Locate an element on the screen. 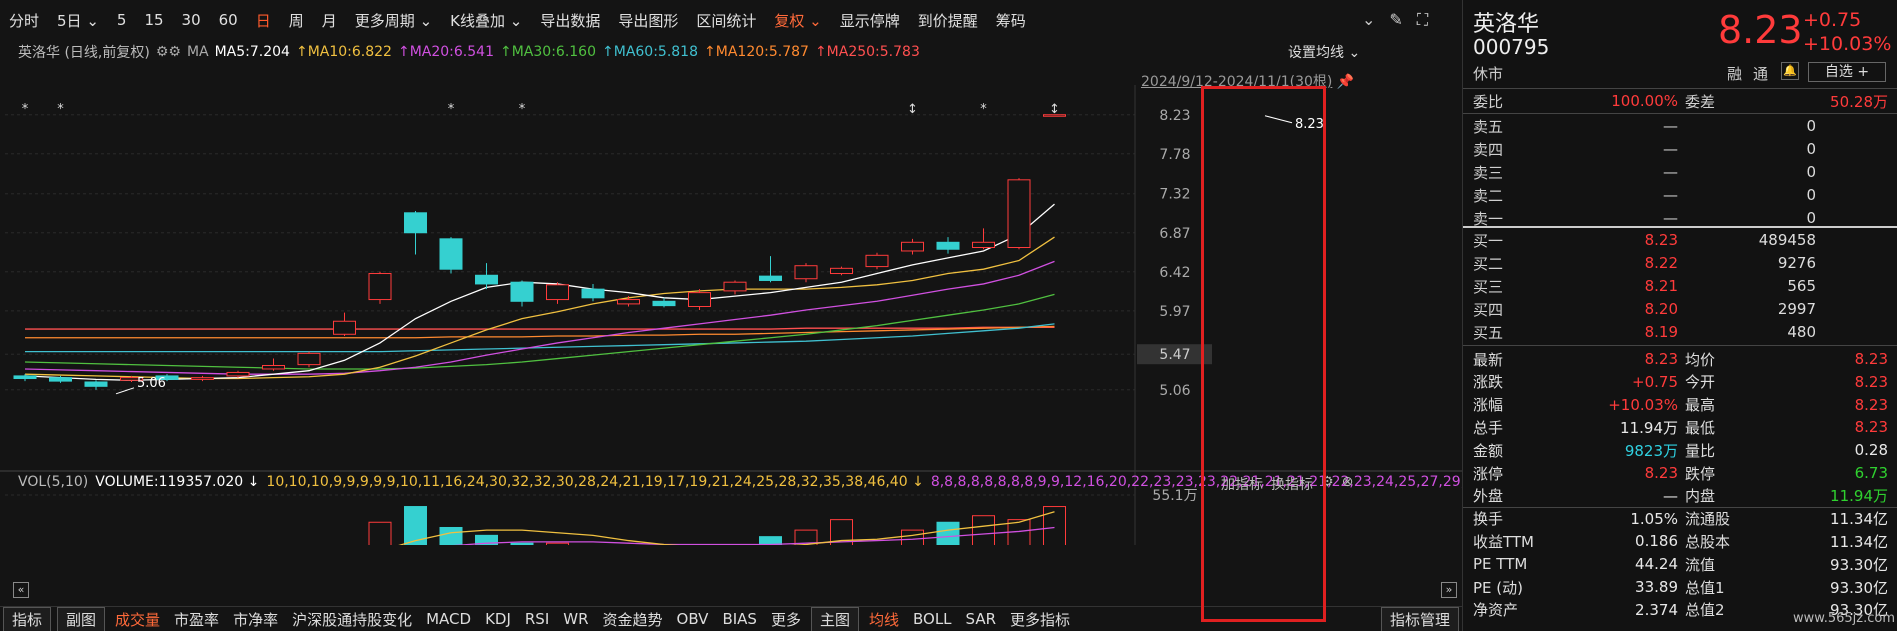  toolbar-intraday: 分时 is located at coordinates (24, 20).